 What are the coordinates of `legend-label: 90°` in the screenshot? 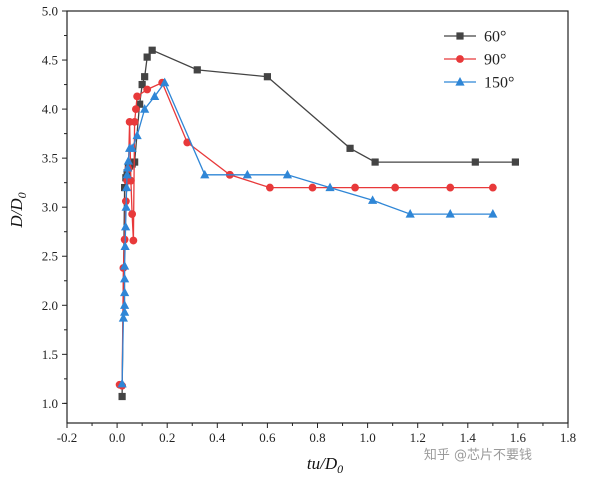 It's located at (495, 60).